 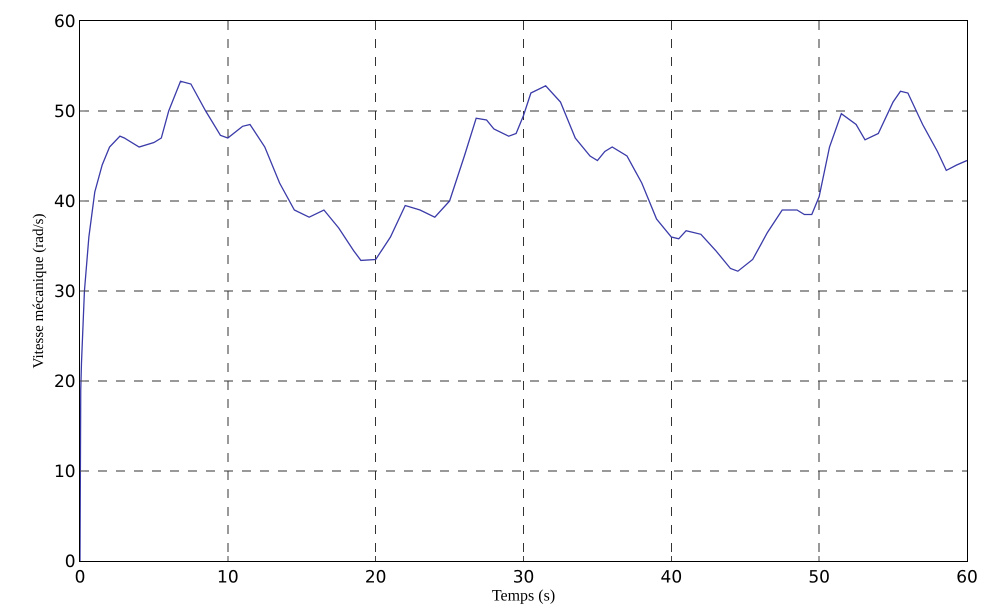 I want to click on x-tick-label: 10, so click(x=228, y=577).